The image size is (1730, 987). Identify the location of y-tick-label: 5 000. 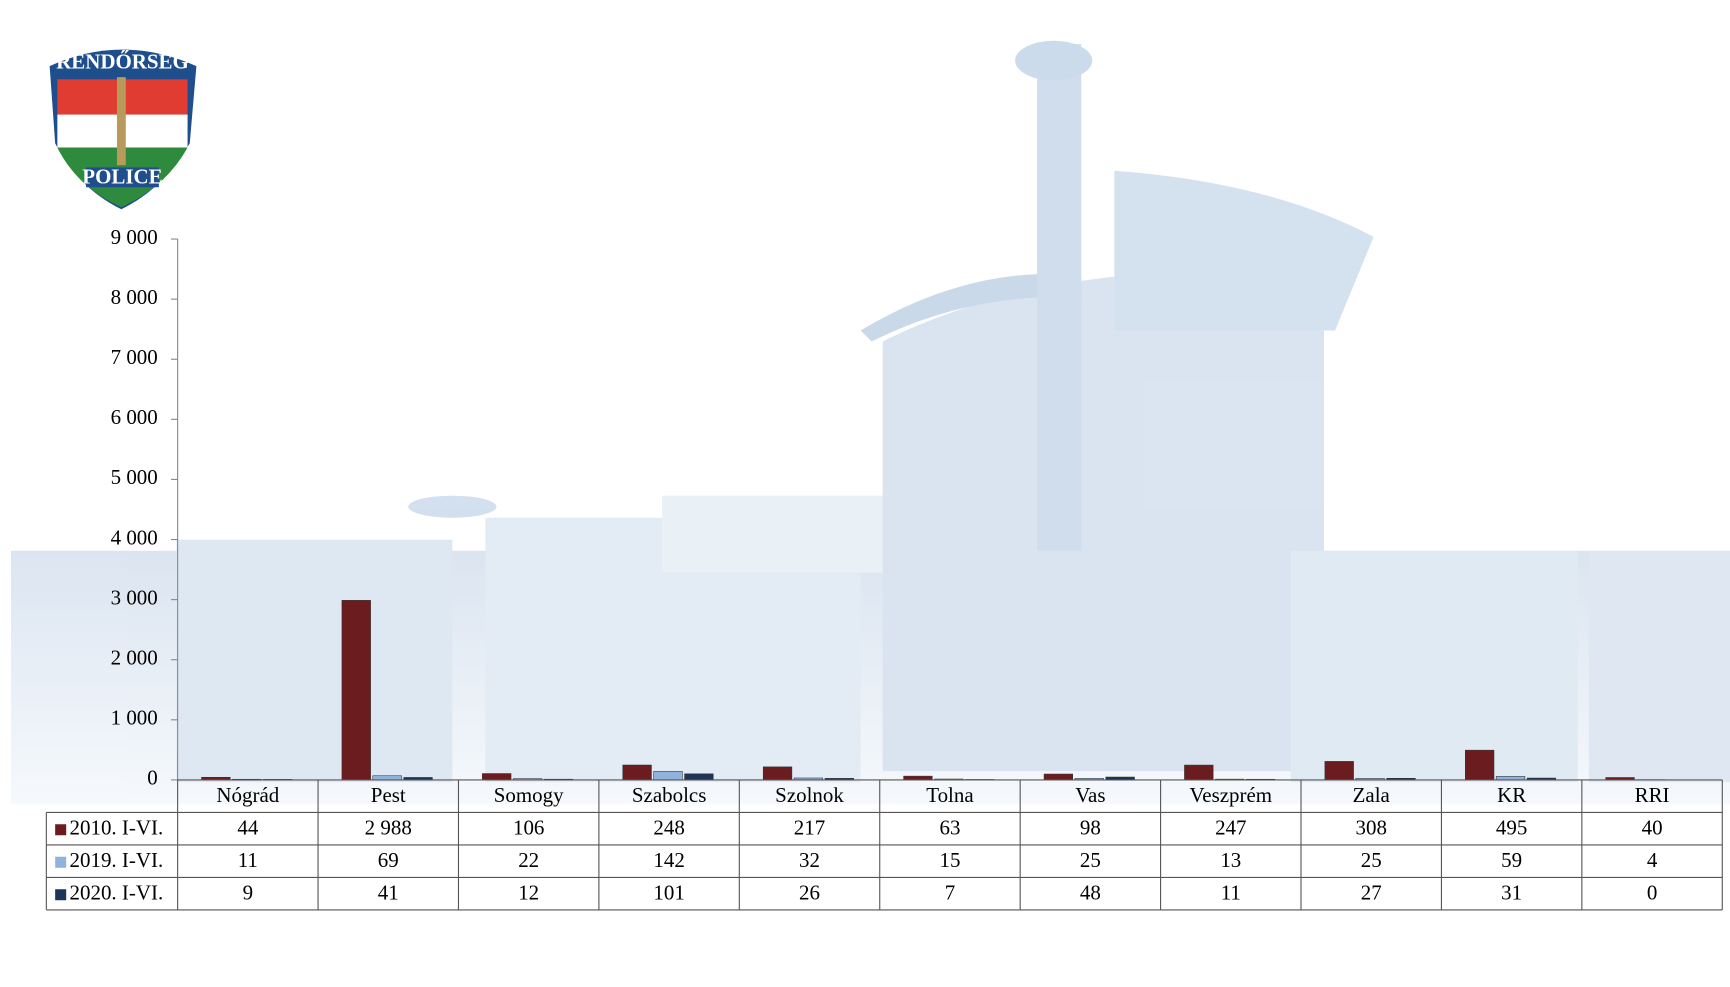
(134, 477).